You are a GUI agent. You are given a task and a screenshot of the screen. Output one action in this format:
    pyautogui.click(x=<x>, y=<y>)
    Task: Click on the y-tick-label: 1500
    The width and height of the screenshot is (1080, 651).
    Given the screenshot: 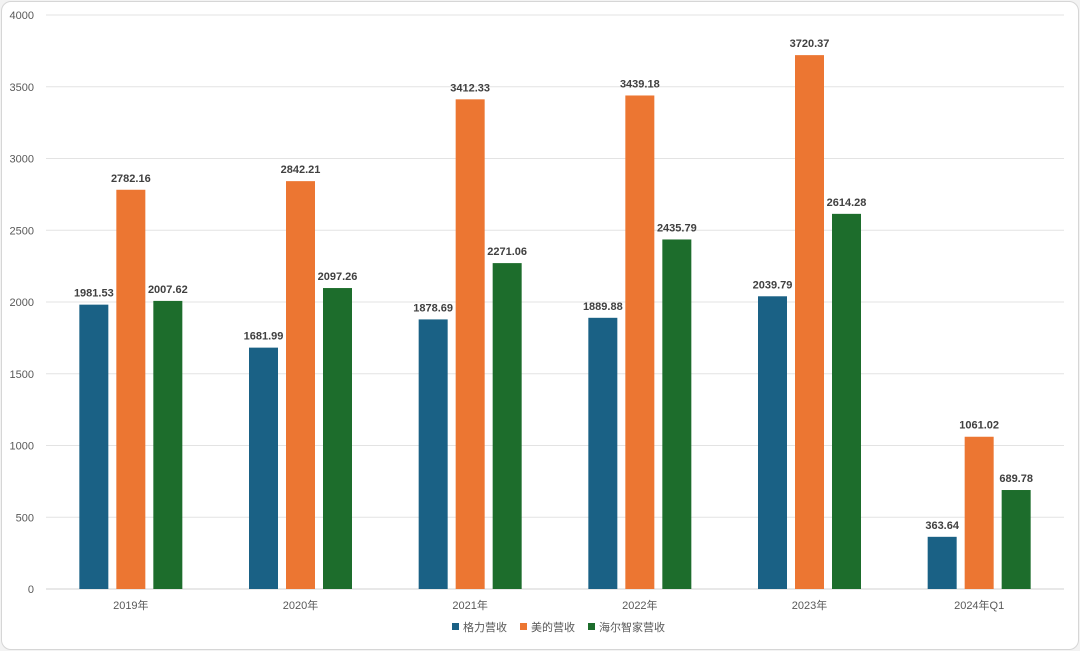 What is the action you would take?
    pyautogui.click(x=22, y=375)
    